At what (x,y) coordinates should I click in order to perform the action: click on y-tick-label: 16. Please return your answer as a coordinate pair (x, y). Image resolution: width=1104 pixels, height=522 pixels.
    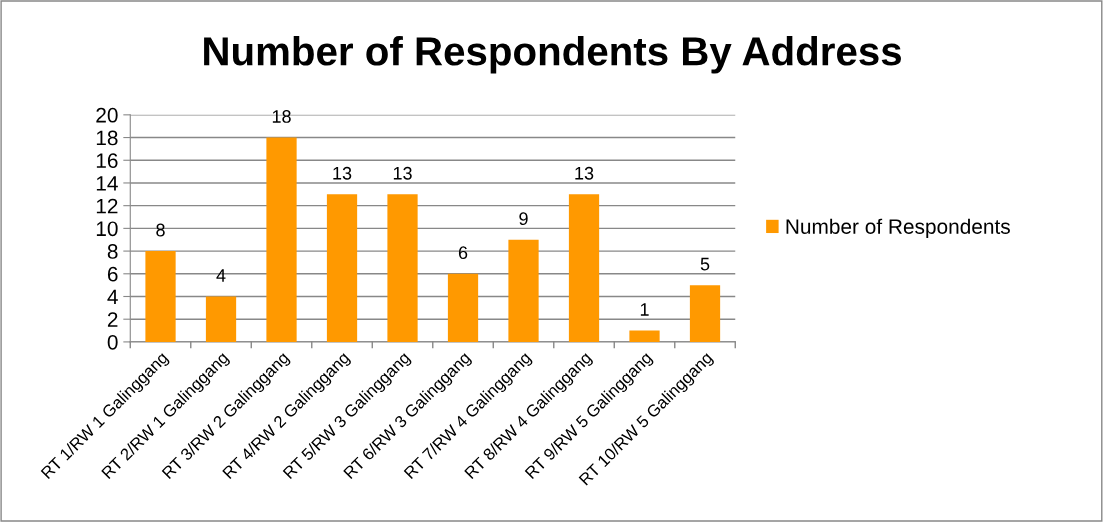
    Looking at the image, I should click on (107, 161).